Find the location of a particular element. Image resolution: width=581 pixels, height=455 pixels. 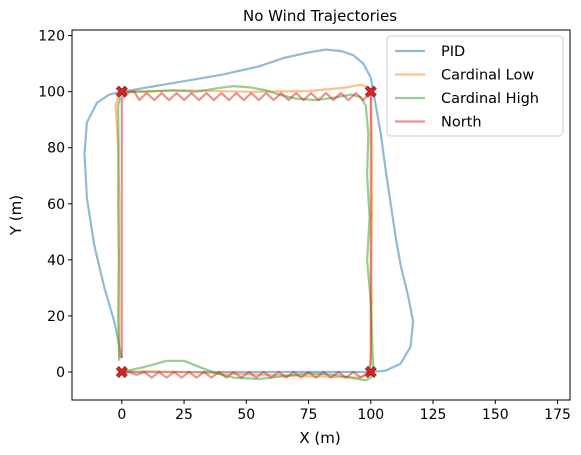

chart-title: No Wind Trajectories is located at coordinates (320, 16).